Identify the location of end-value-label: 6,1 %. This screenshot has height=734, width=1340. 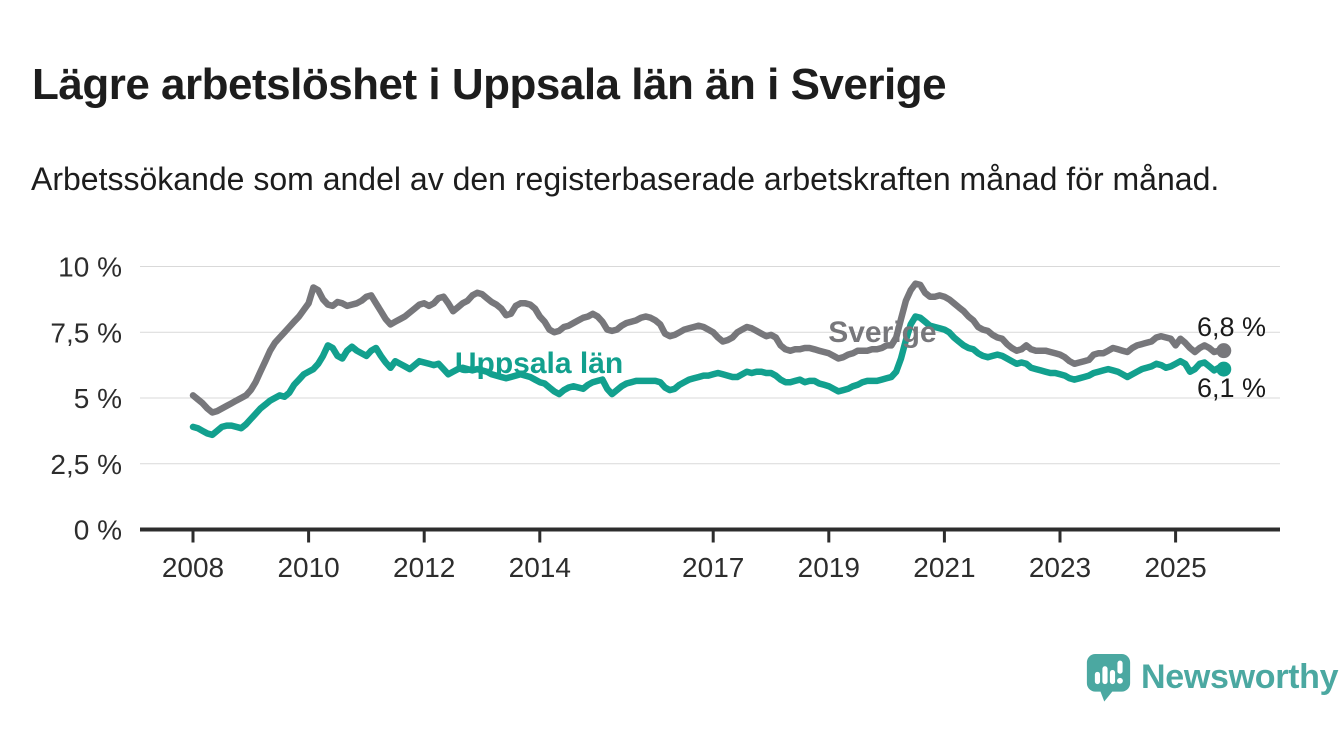
(1231, 388).